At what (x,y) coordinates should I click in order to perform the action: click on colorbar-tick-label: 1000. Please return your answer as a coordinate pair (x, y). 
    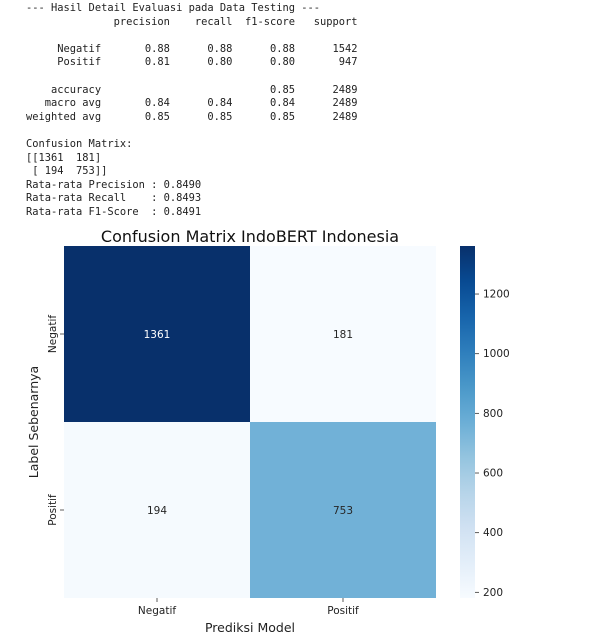
    Looking at the image, I should click on (496, 354).